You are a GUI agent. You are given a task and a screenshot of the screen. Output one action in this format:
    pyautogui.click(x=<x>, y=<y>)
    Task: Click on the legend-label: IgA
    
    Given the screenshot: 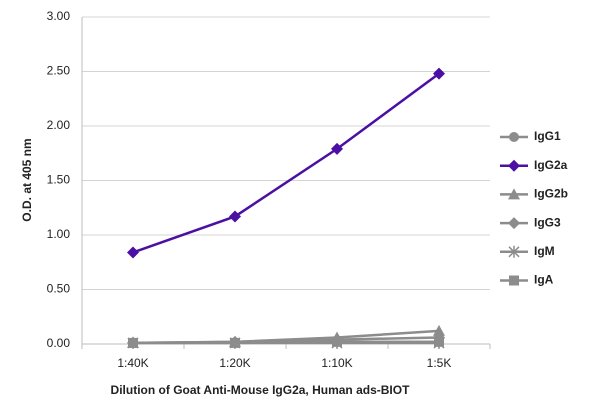 What is the action you would take?
    pyautogui.click(x=544, y=280)
    